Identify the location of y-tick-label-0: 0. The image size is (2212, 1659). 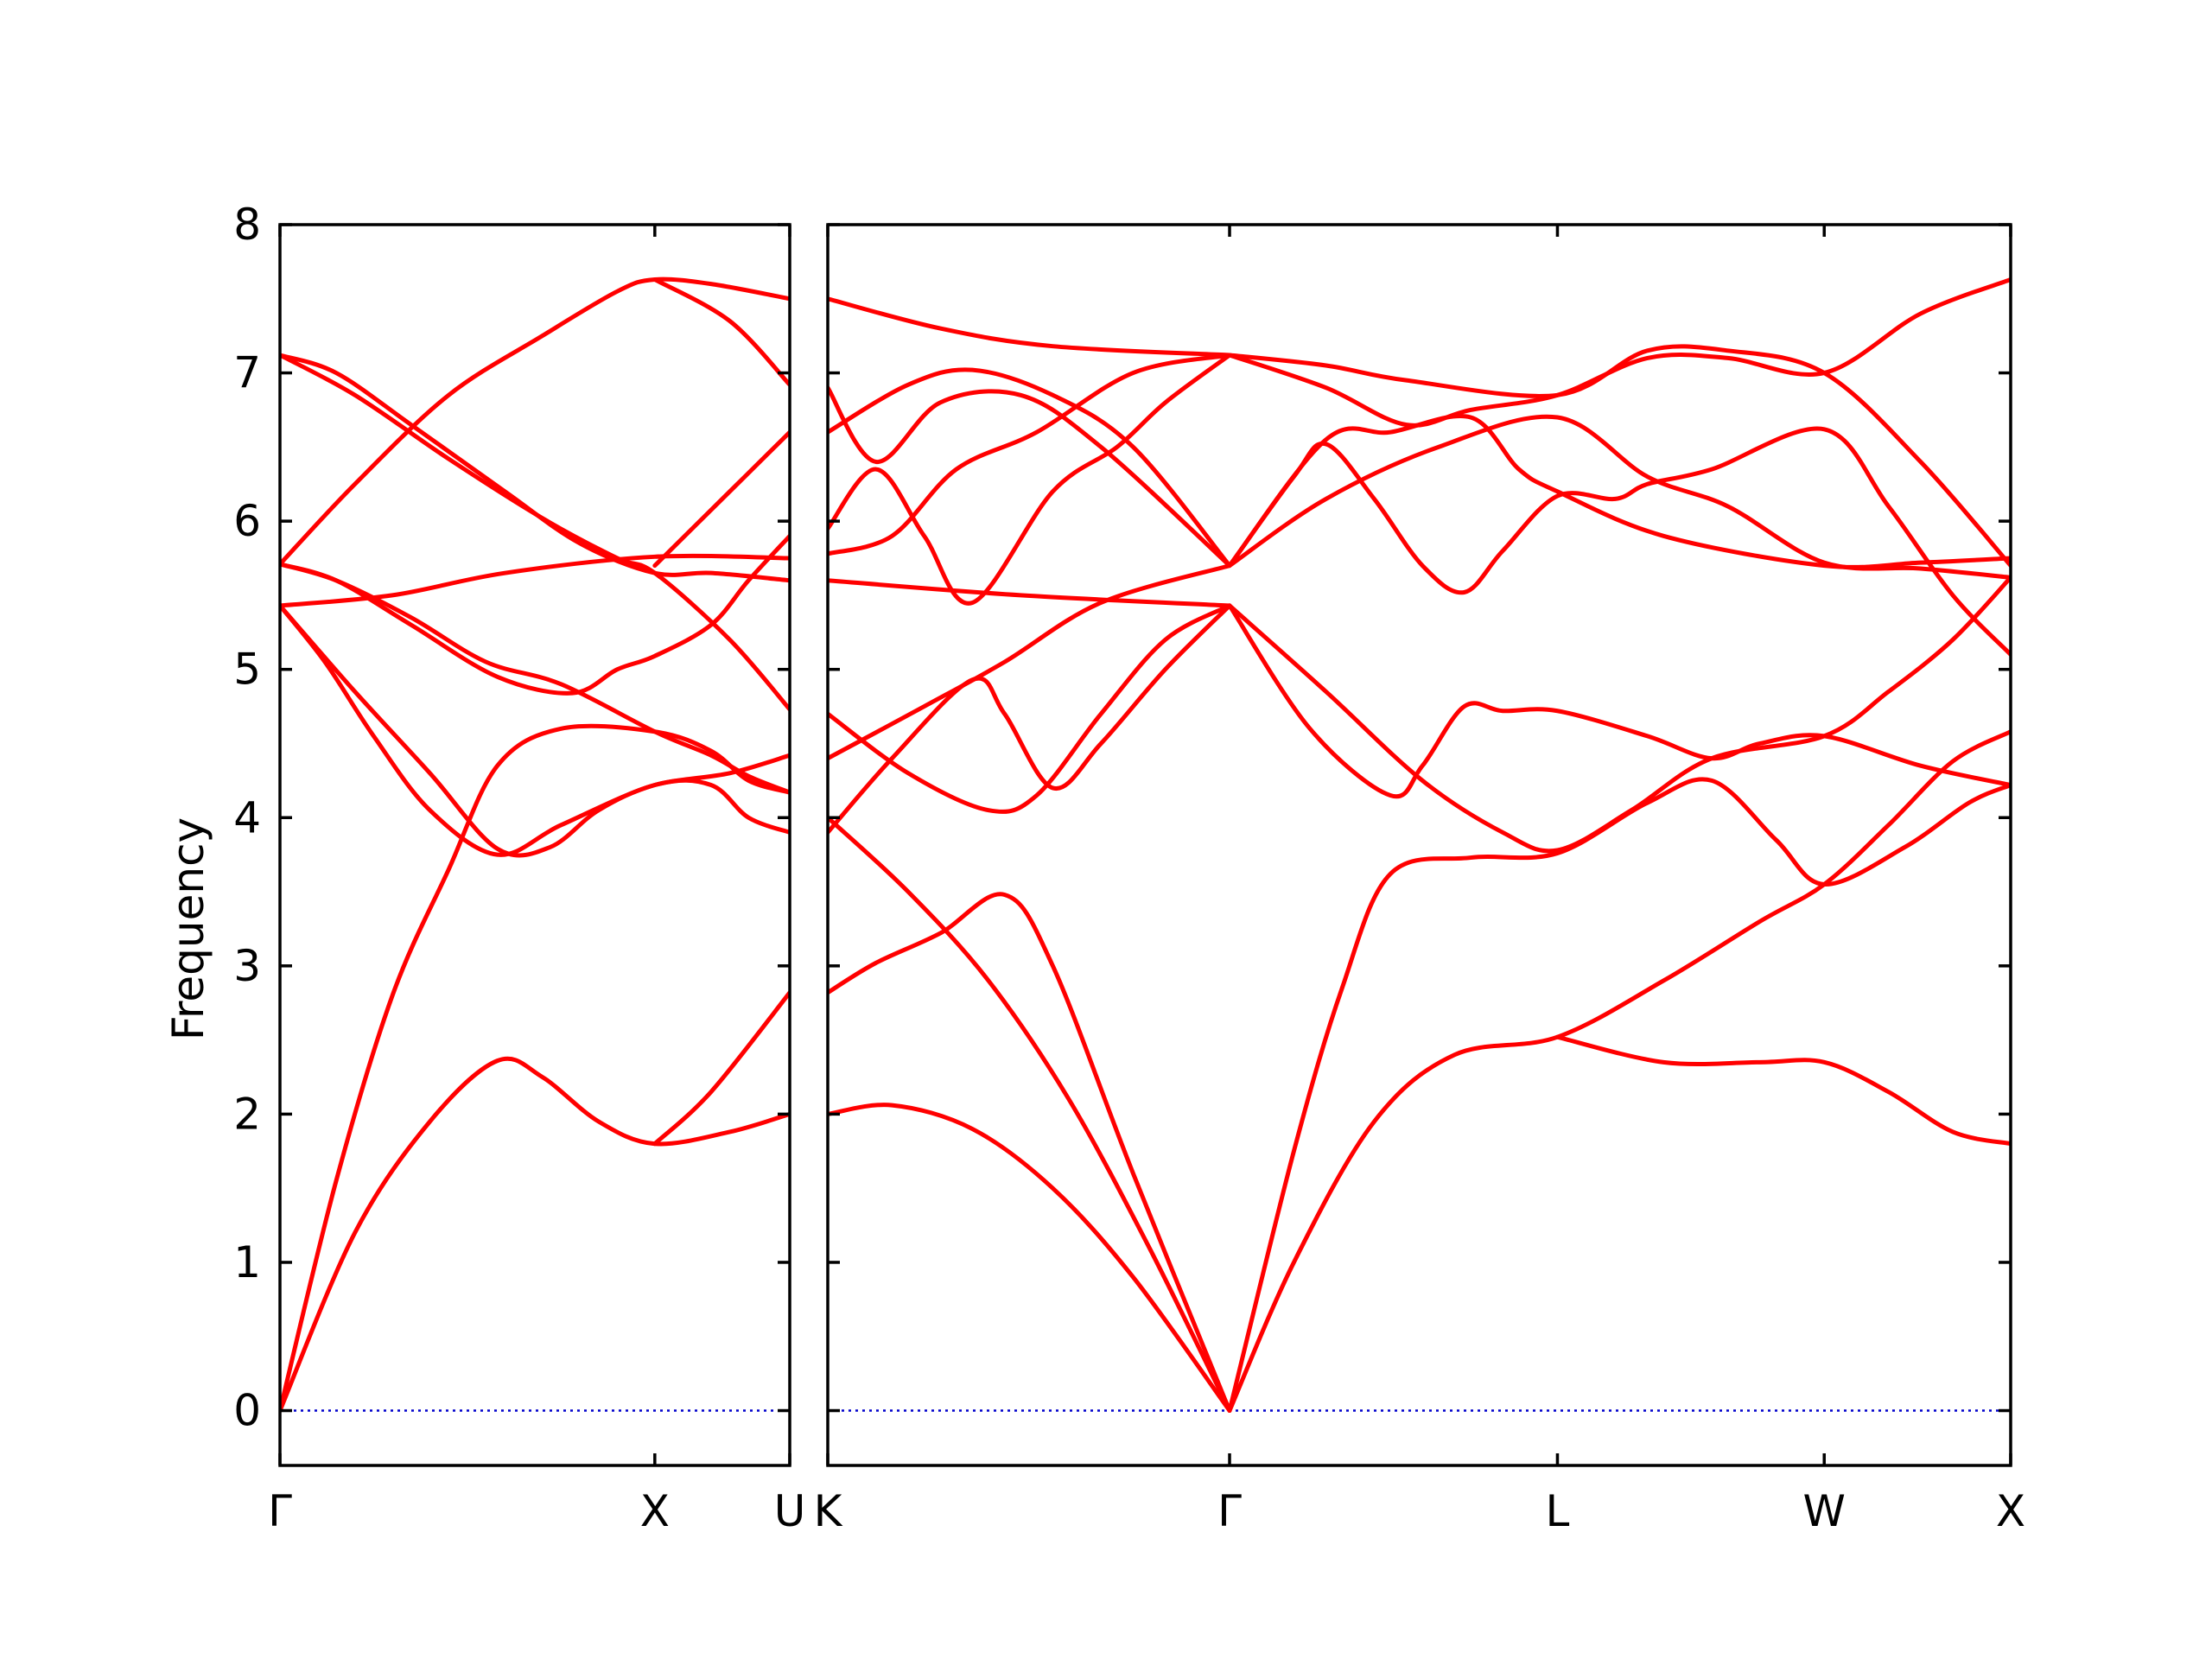
(247, 1411).